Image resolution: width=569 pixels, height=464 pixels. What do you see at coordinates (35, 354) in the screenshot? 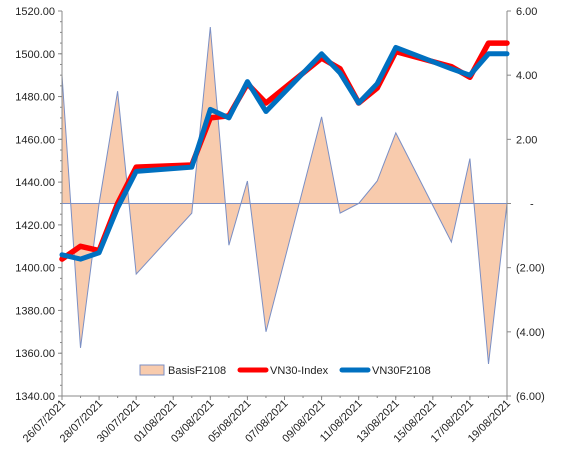
I see `y-left-tick-label: 1360.00` at bounding box center [35, 354].